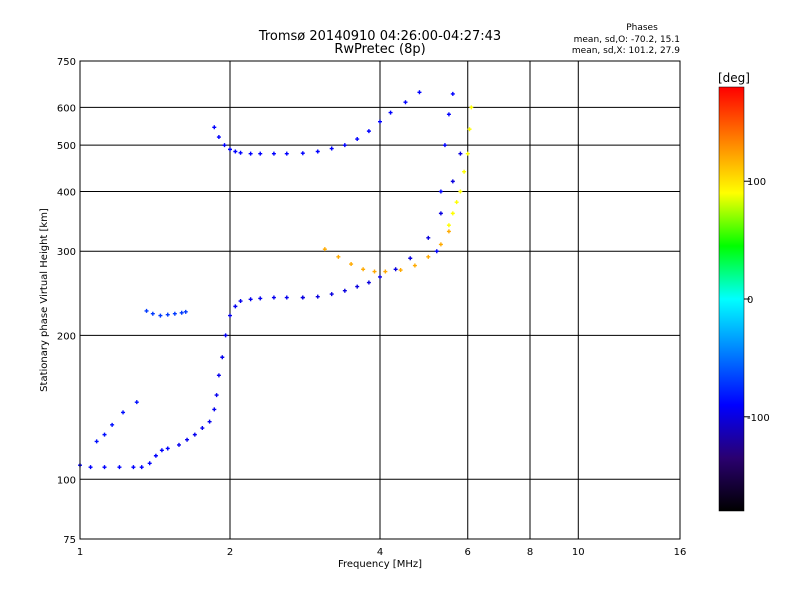 This screenshot has height=600, width=800. Describe the element at coordinates (66, 108) in the screenshot. I see `y-tick-label: 600` at that location.